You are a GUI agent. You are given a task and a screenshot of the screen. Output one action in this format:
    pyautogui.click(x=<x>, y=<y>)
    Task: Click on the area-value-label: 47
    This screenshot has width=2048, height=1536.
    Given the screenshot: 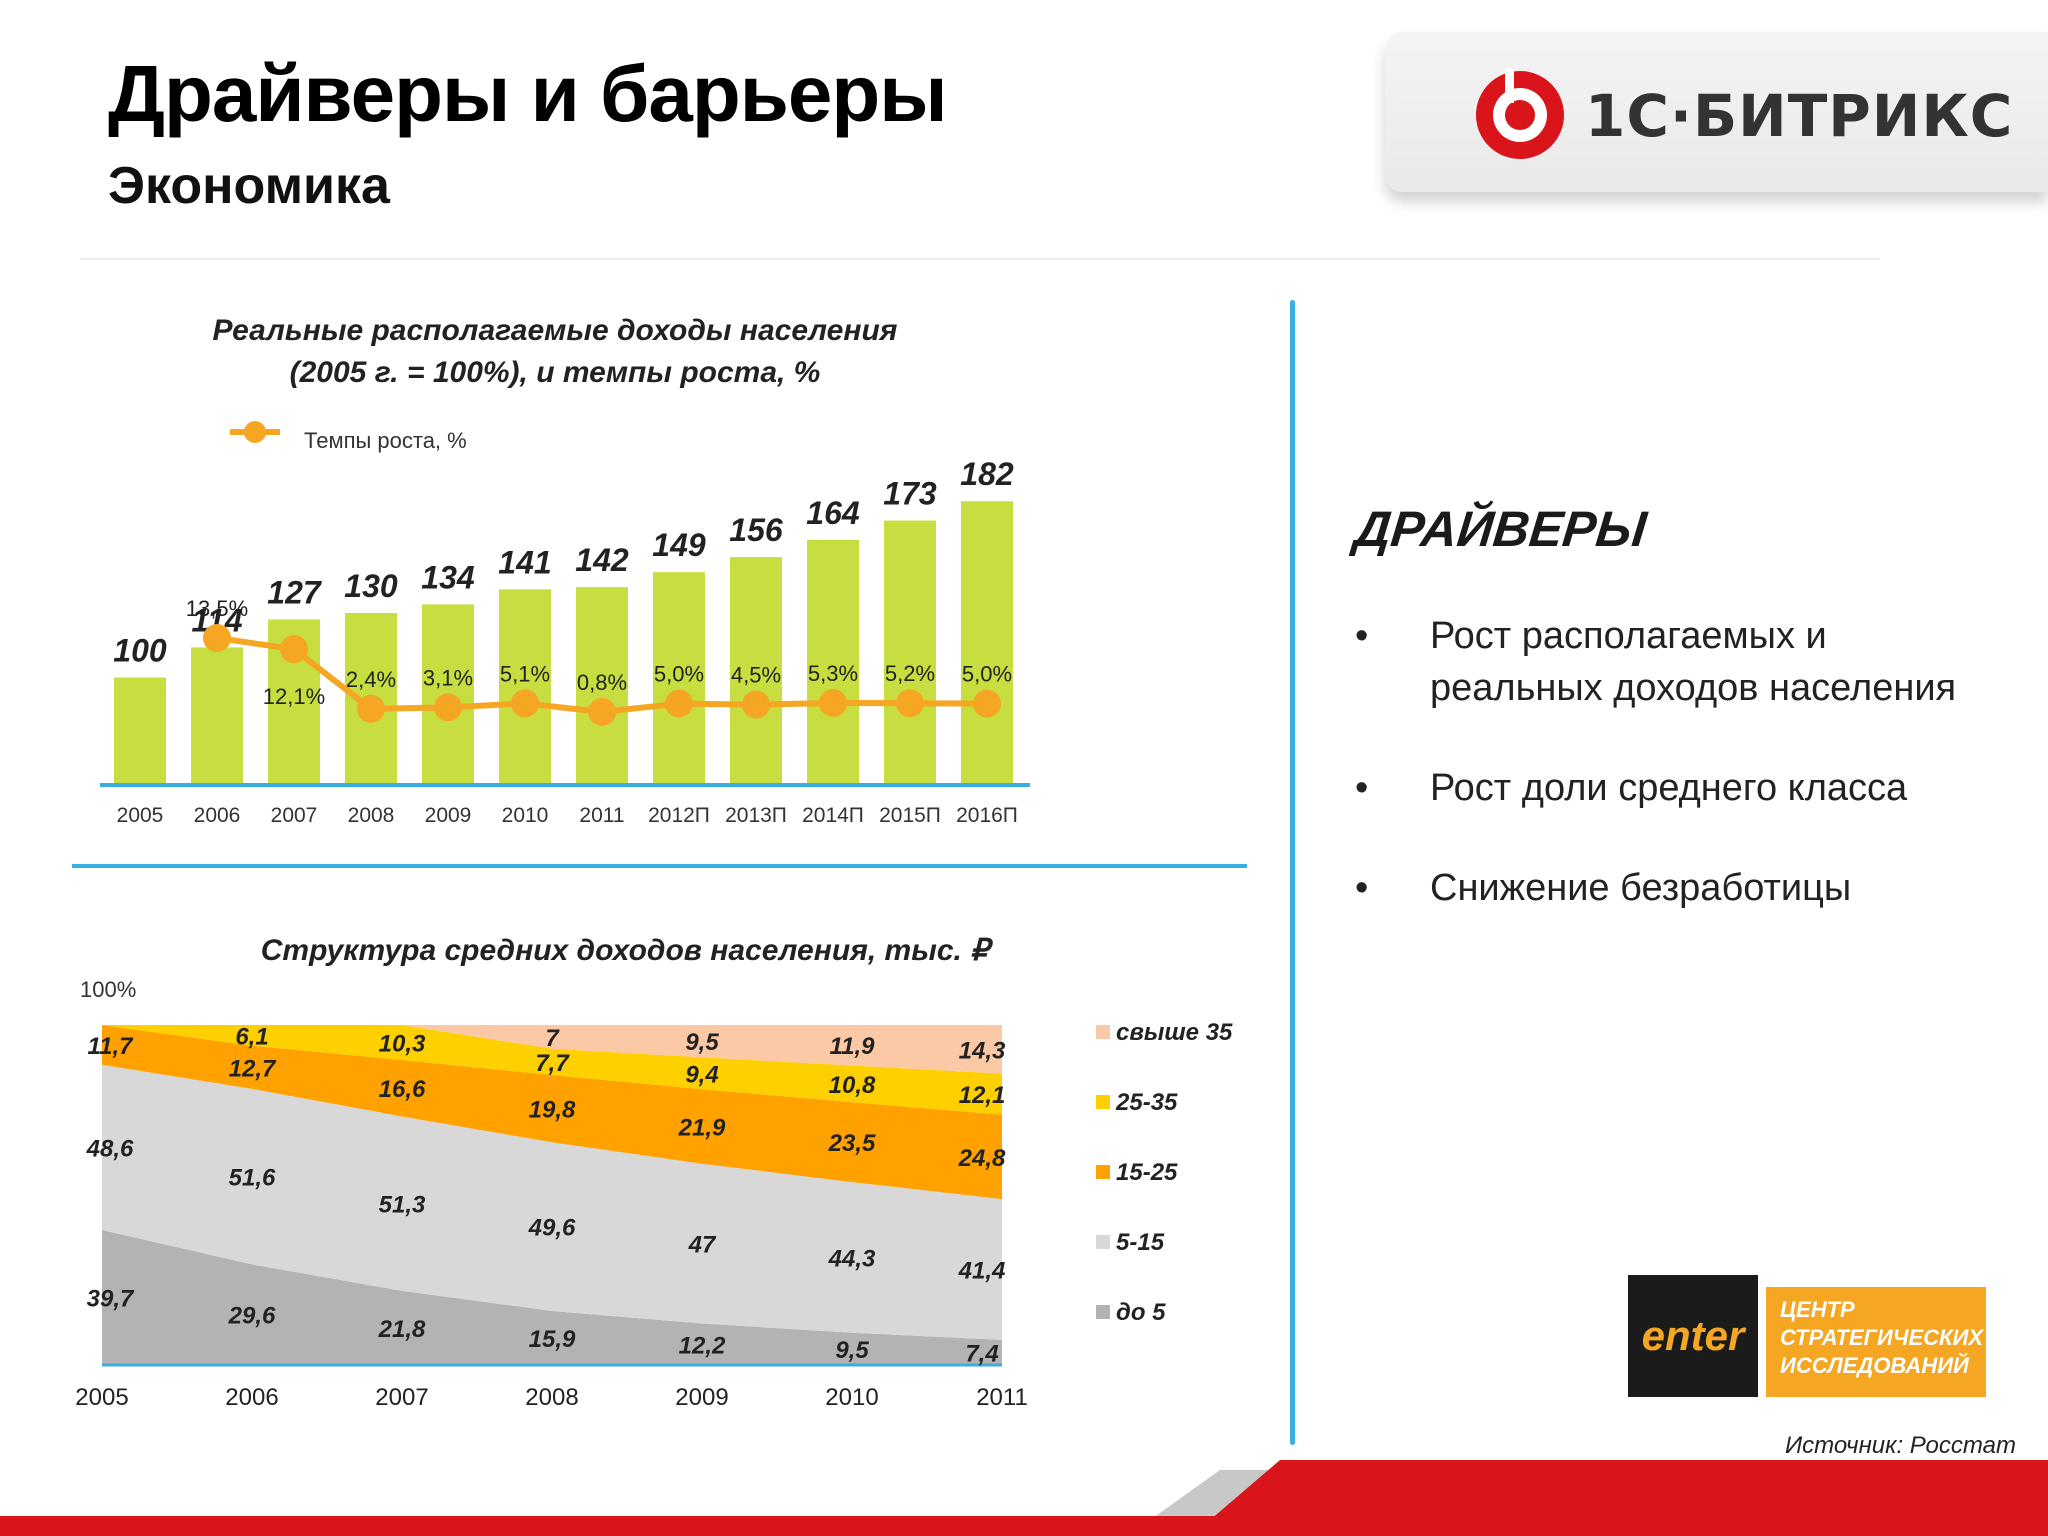 What is the action you would take?
    pyautogui.click(x=702, y=1245)
    